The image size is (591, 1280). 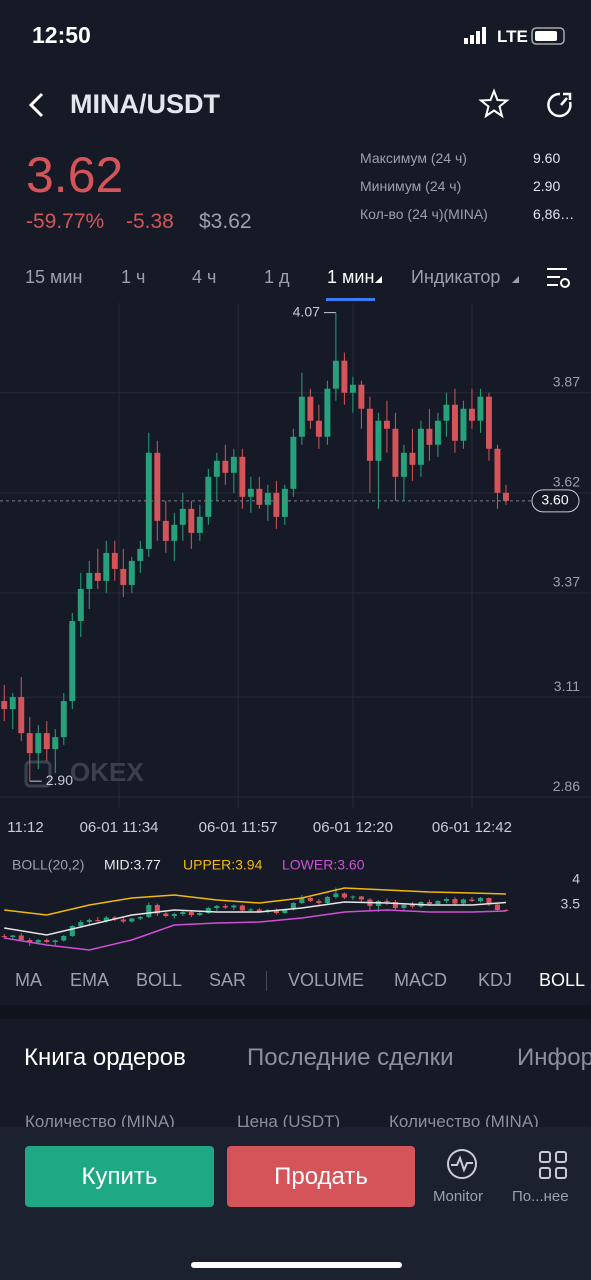 What do you see at coordinates (554, 1057) in the screenshot?
I see `section-tab: Инфор` at bounding box center [554, 1057].